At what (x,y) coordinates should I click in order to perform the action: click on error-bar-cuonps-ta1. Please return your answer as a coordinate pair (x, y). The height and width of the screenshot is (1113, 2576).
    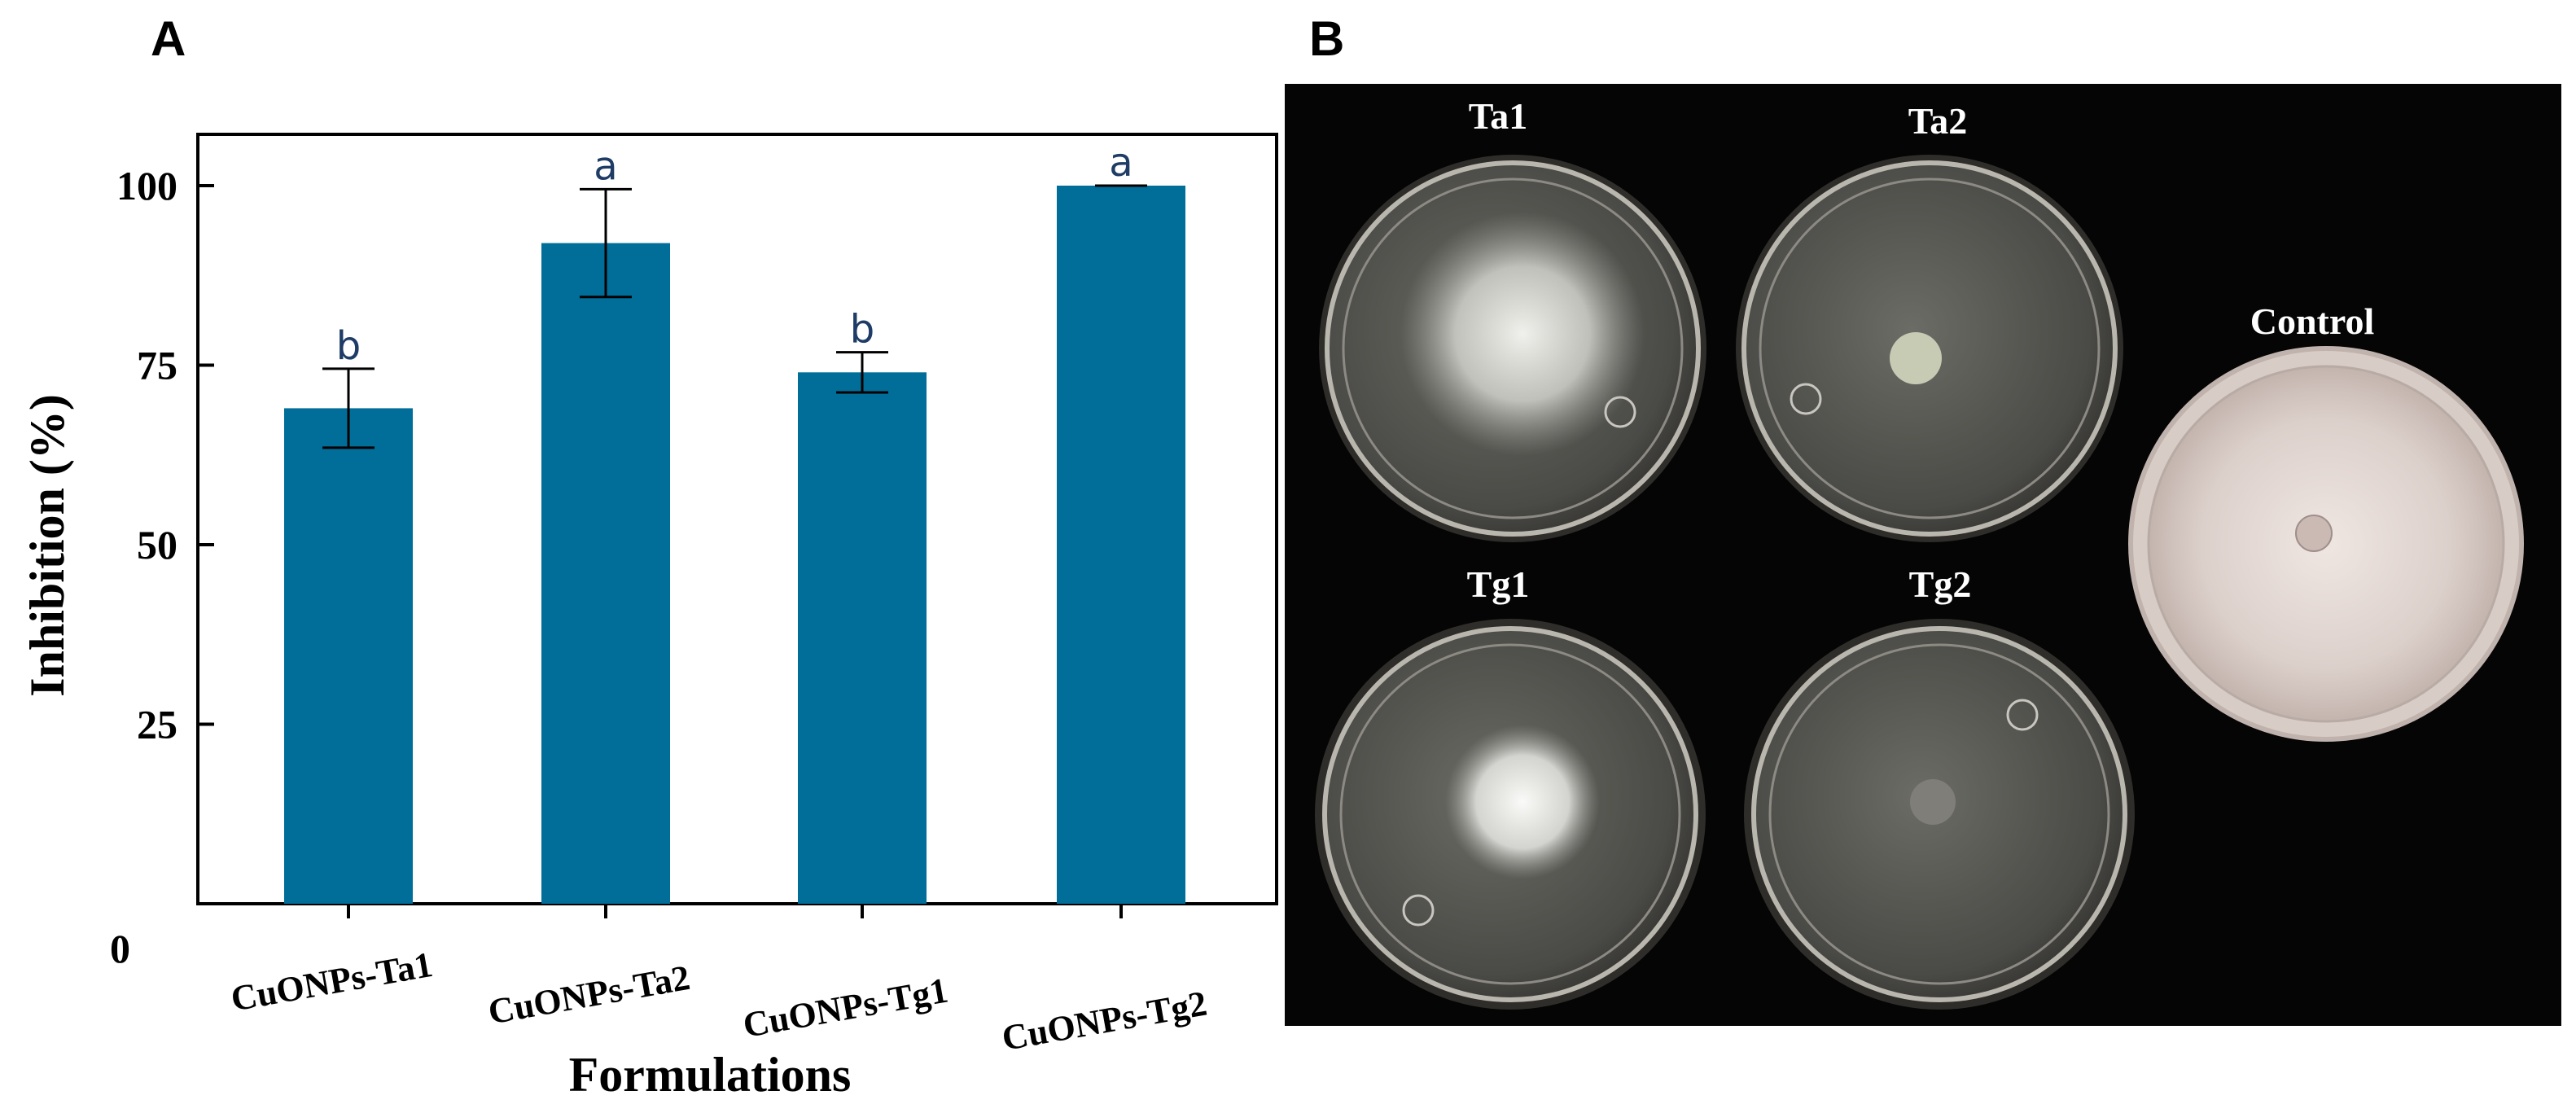
    Looking at the image, I should click on (348, 408).